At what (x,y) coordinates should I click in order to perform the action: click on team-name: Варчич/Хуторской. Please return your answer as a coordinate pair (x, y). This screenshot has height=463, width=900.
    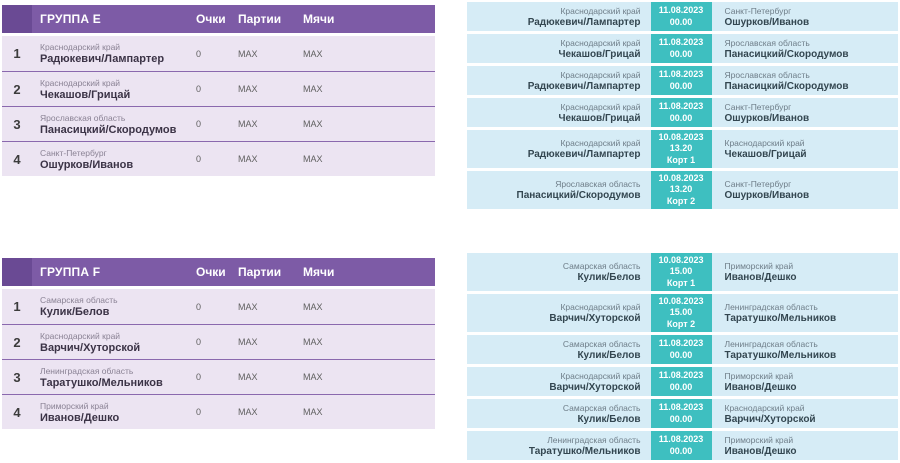
    Looking at the image, I should click on (90, 347).